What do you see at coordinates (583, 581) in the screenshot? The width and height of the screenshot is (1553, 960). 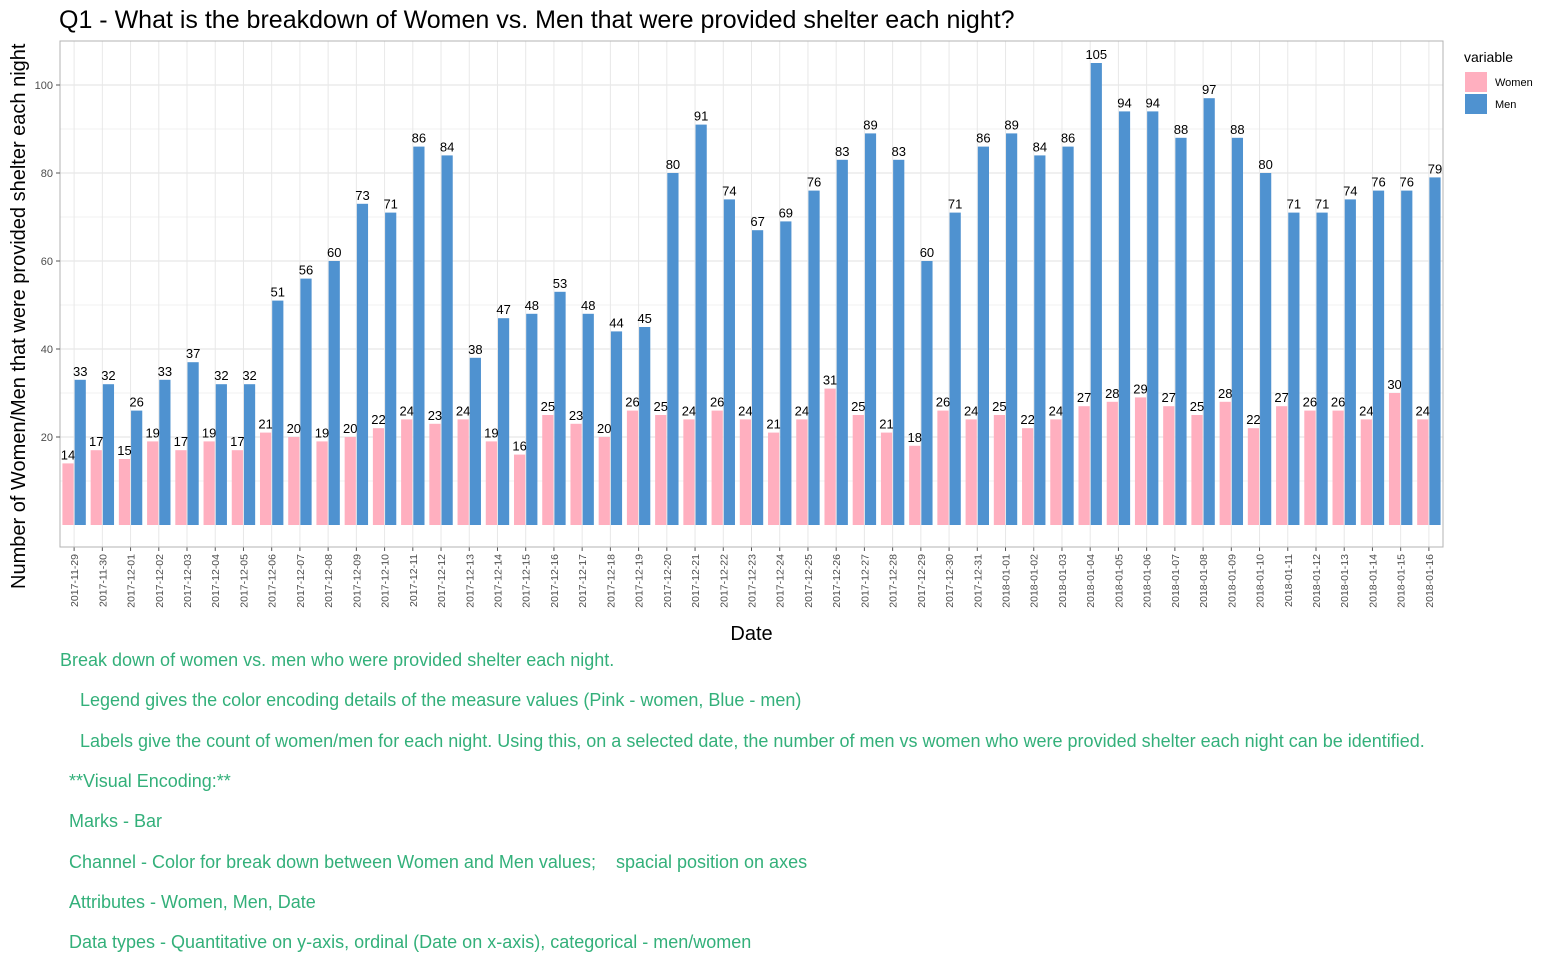 I see `x-tick-label: 2017-12-17` at bounding box center [583, 581].